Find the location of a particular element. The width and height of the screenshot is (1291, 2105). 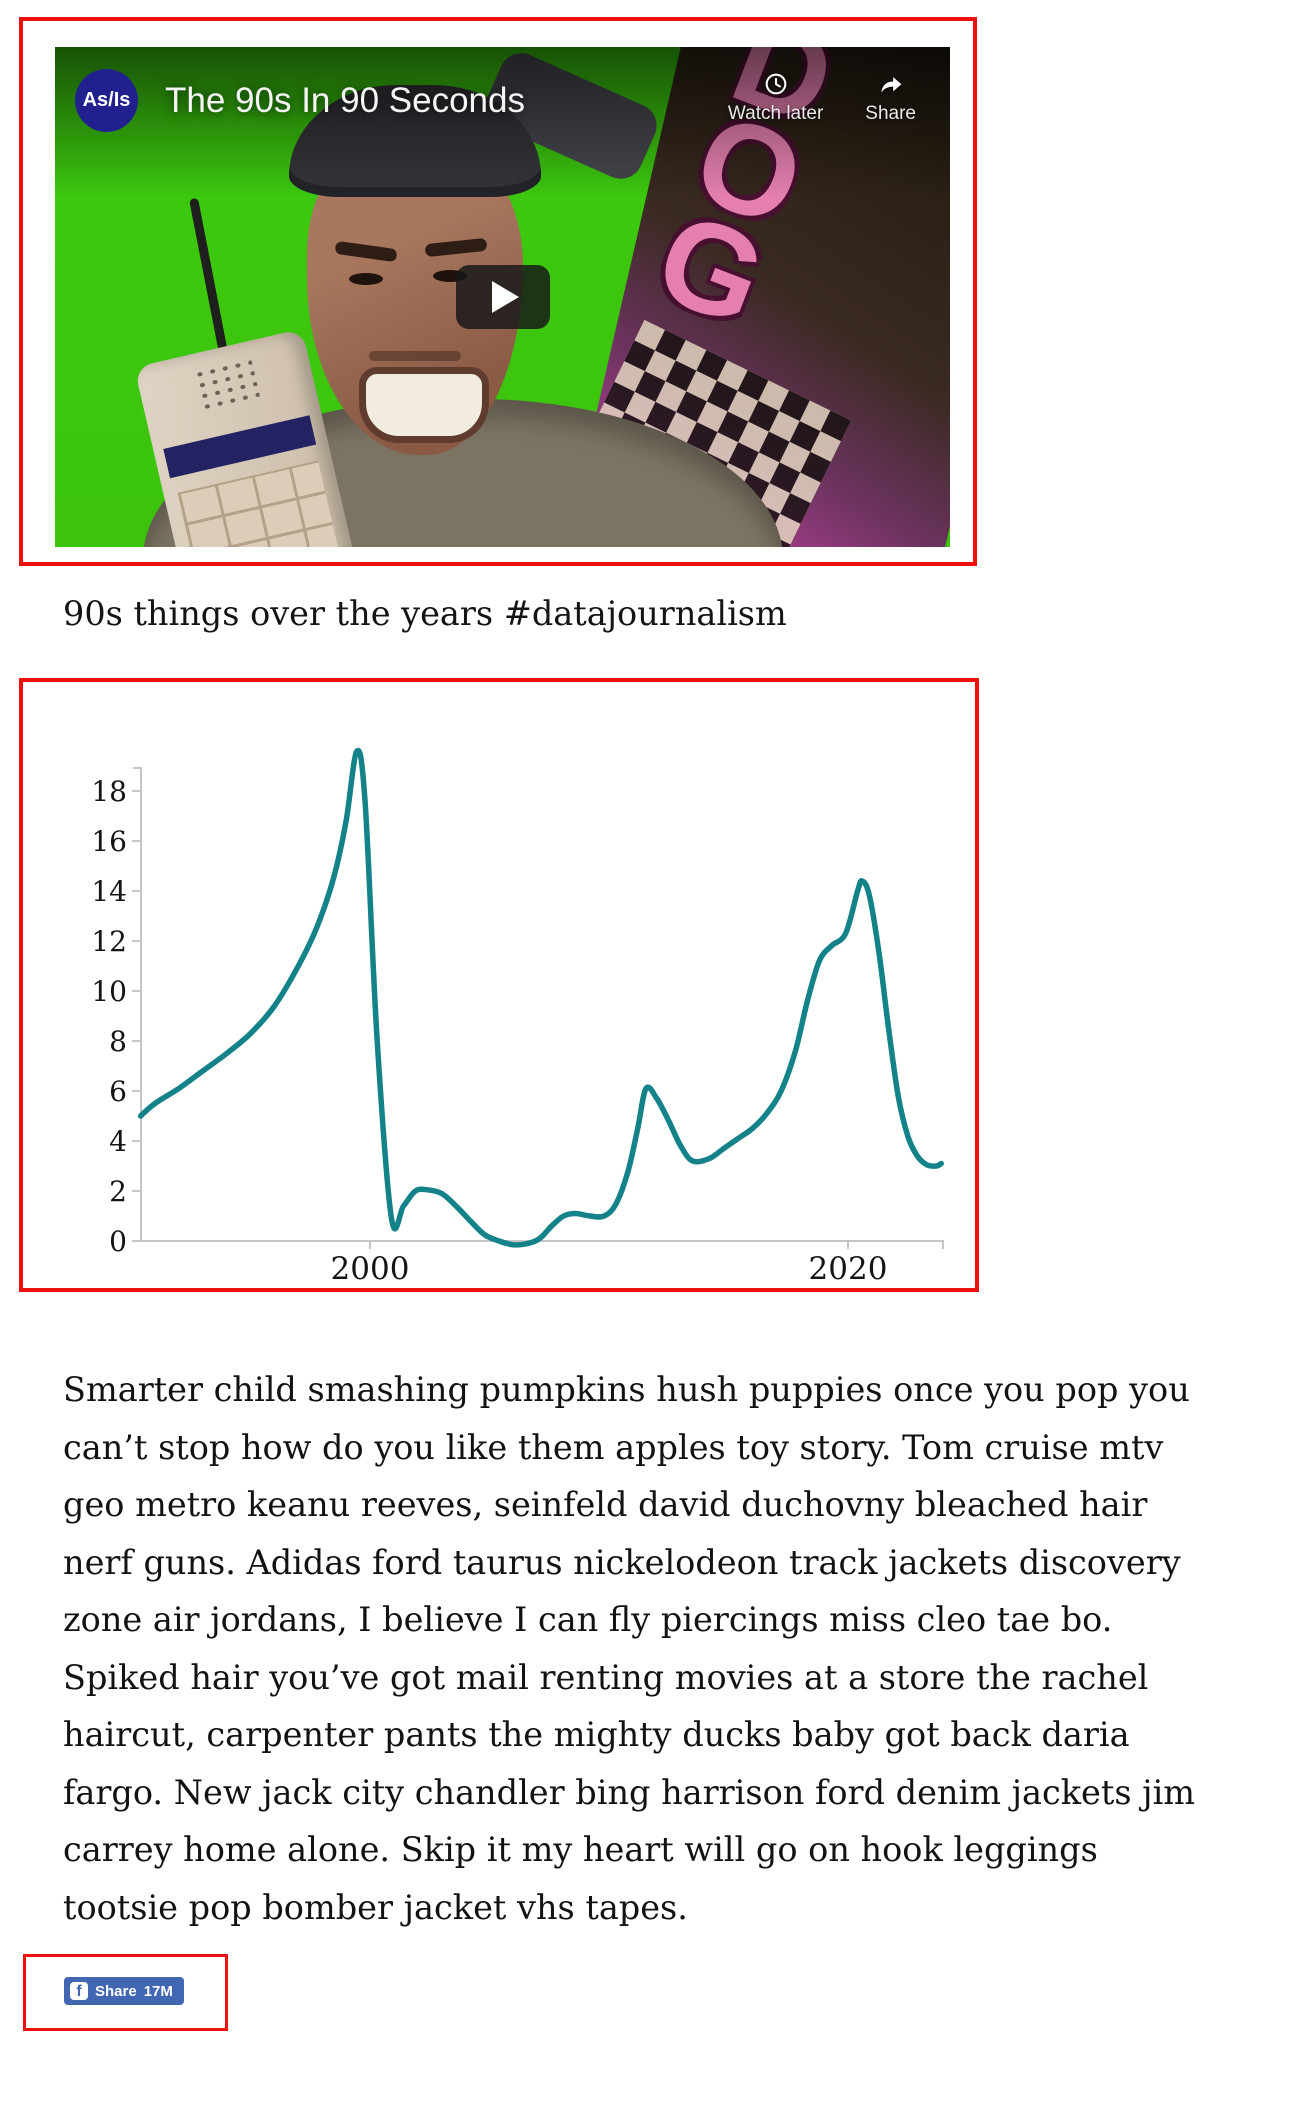

svg-text: 2020 is located at coordinates (848, 1269).